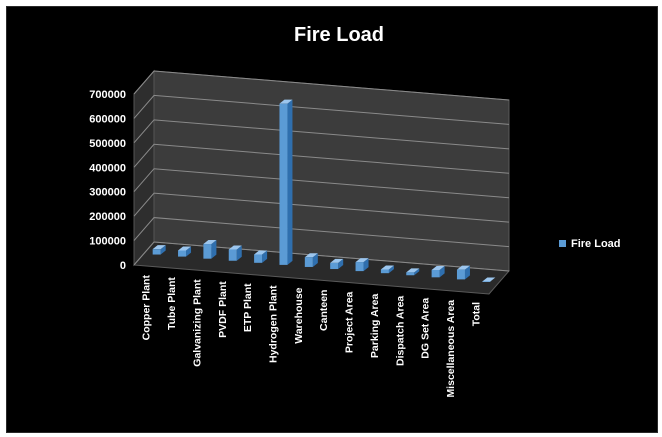 This screenshot has width=662, height=437. I want to click on y-tick-label: 100000, so click(107, 242).